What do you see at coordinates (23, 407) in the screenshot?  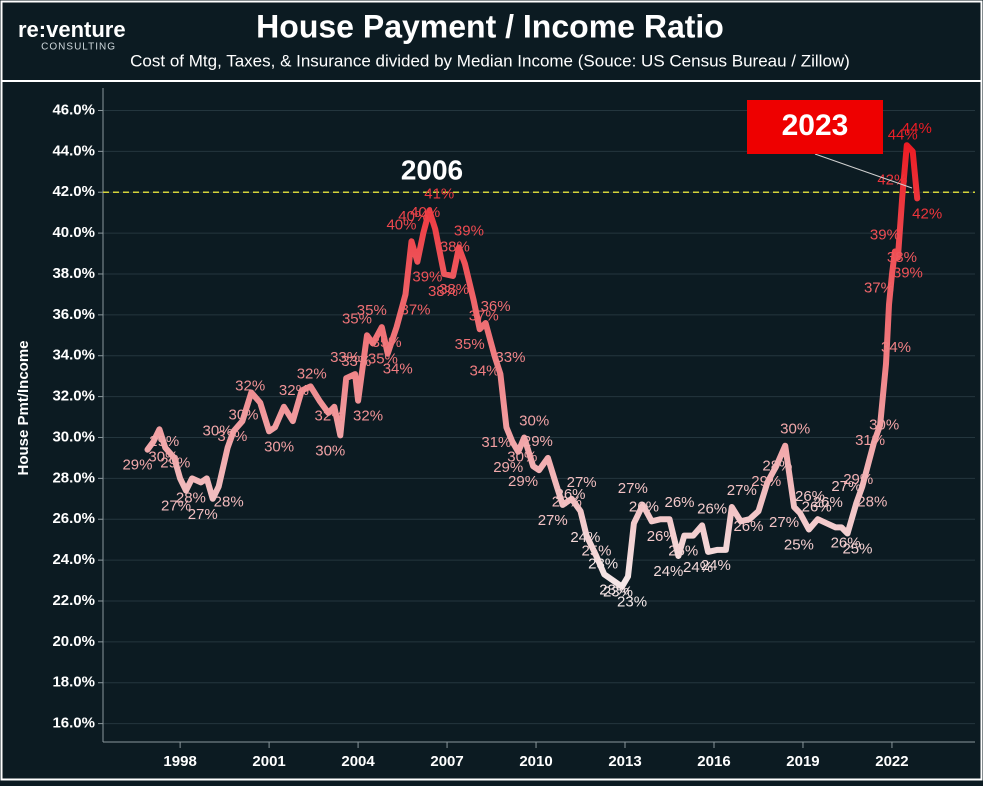 I see `y-axis-title: House Pmt/Income` at bounding box center [23, 407].